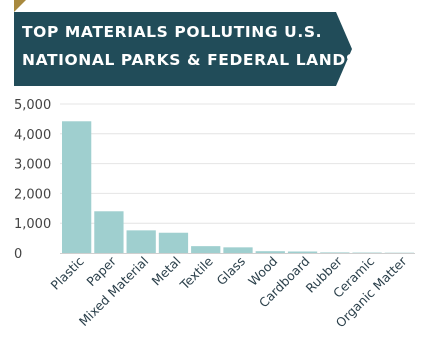 This screenshot has width=427, height=349. What do you see at coordinates (77, 187) in the screenshot?
I see `bar-plastic` at bounding box center [77, 187].